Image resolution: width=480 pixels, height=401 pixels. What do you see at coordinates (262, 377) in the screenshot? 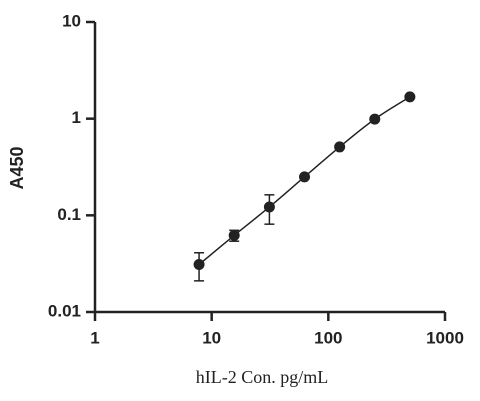
I see `x-axis-label: hIL-2 Con. pg/mL` at bounding box center [262, 377].